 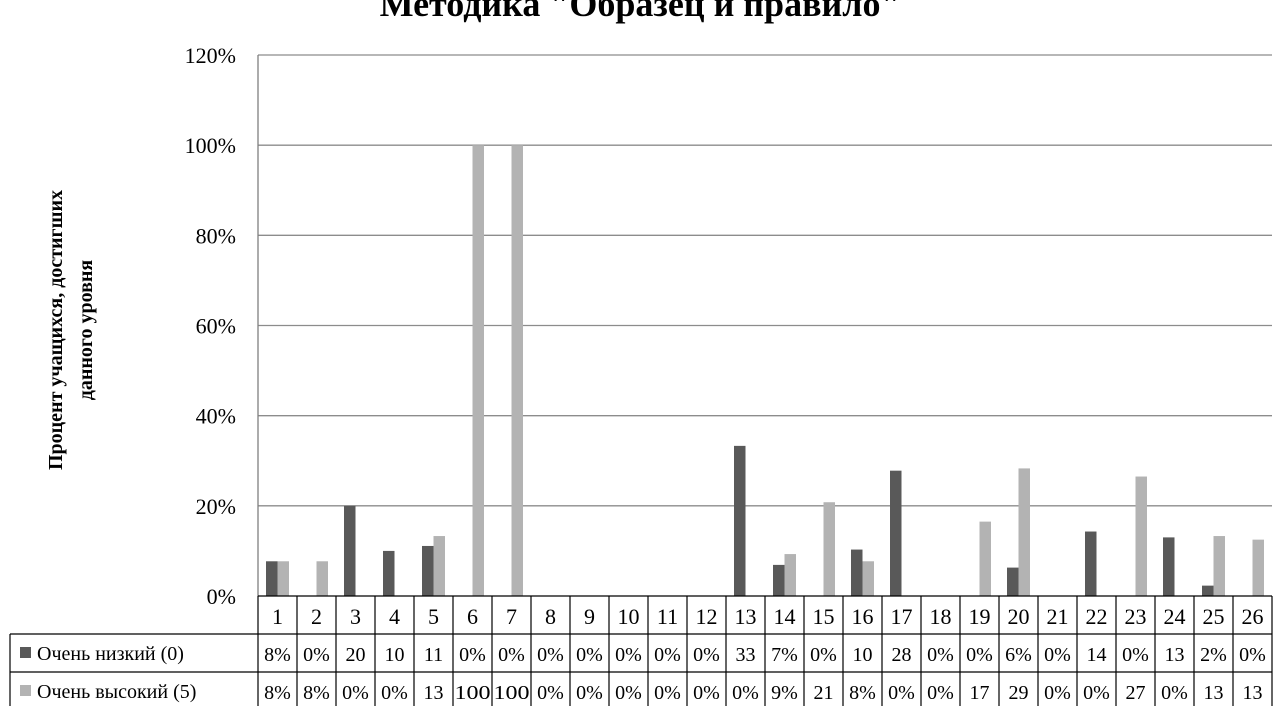 What do you see at coordinates (56, 330) in the screenshot?
I see `y-axis-label-line1: Процент учащихся, достигших` at bounding box center [56, 330].